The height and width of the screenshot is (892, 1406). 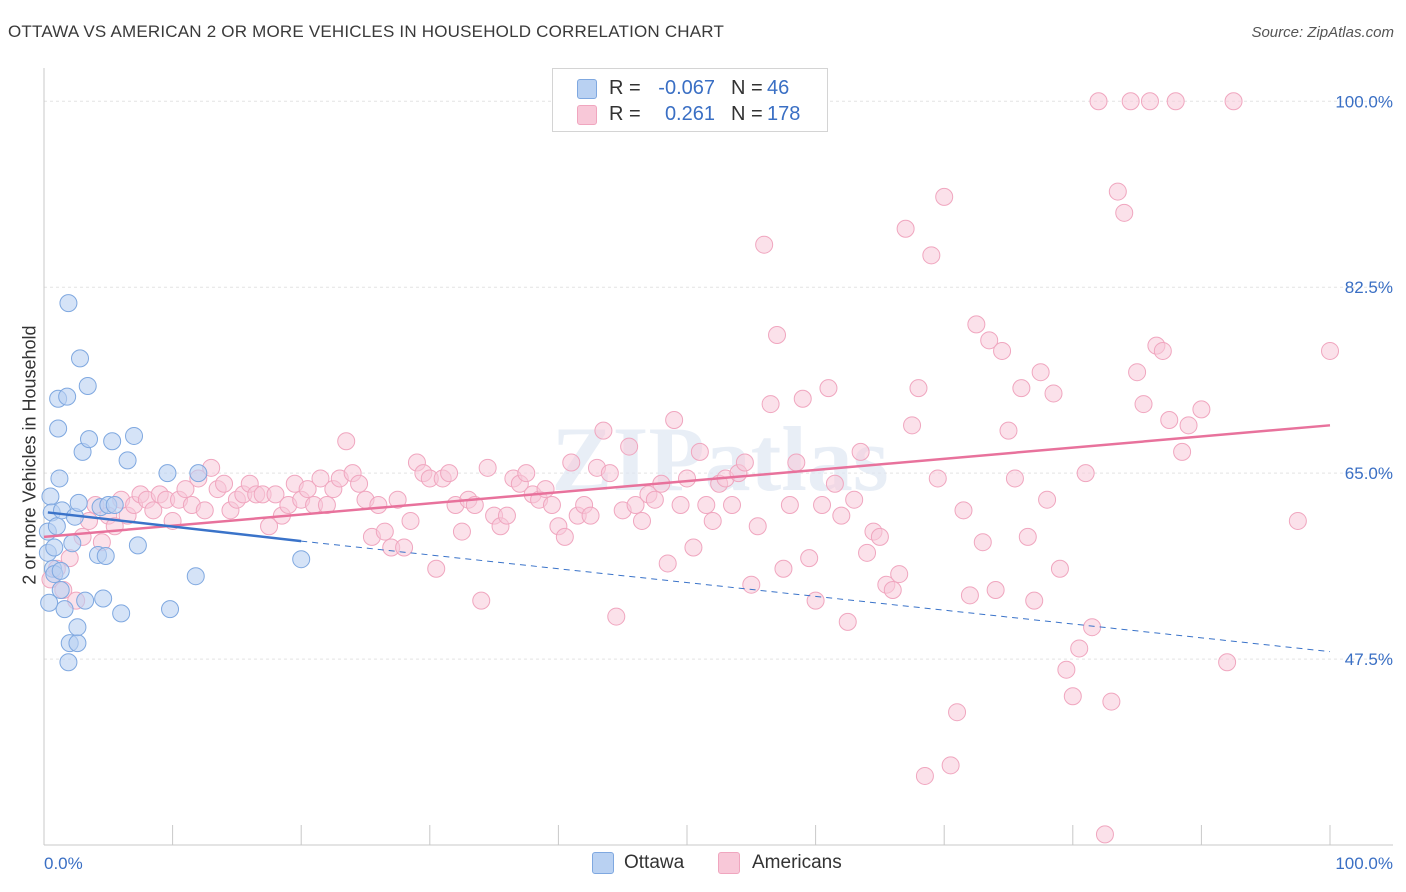 What do you see at coordinates (1322, 32) in the screenshot?
I see `source-label: Source: ZipAtlas.com` at bounding box center [1322, 32].